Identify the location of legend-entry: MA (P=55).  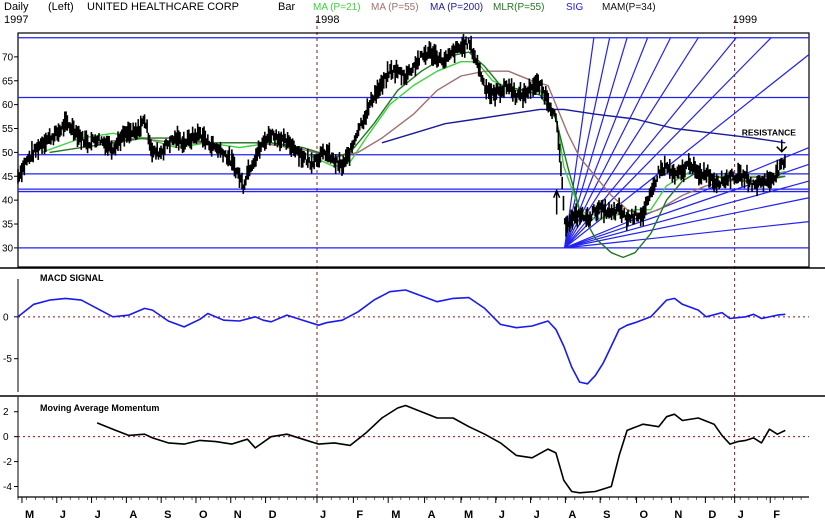
(395, 7).